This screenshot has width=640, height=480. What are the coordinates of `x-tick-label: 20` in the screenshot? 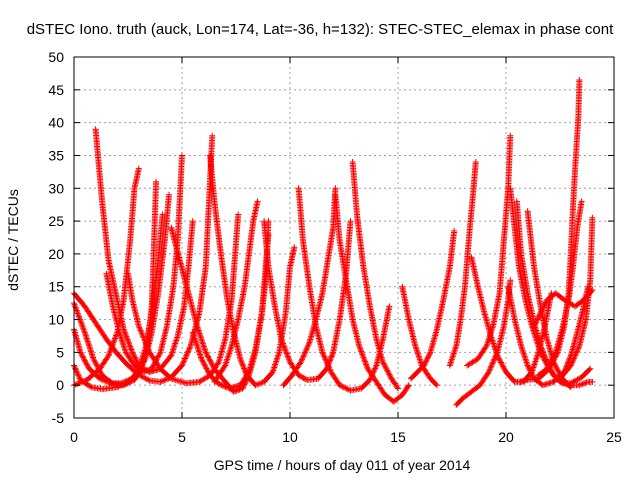 It's located at (506, 437).